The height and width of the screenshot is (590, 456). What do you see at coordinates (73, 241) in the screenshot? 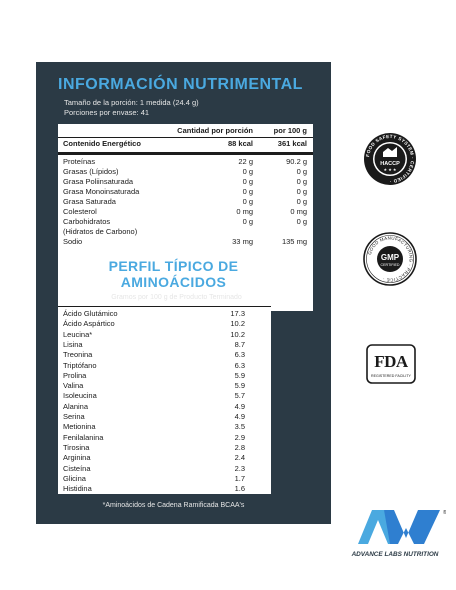
I see `nutrient-label: Sodio` at bounding box center [73, 241].